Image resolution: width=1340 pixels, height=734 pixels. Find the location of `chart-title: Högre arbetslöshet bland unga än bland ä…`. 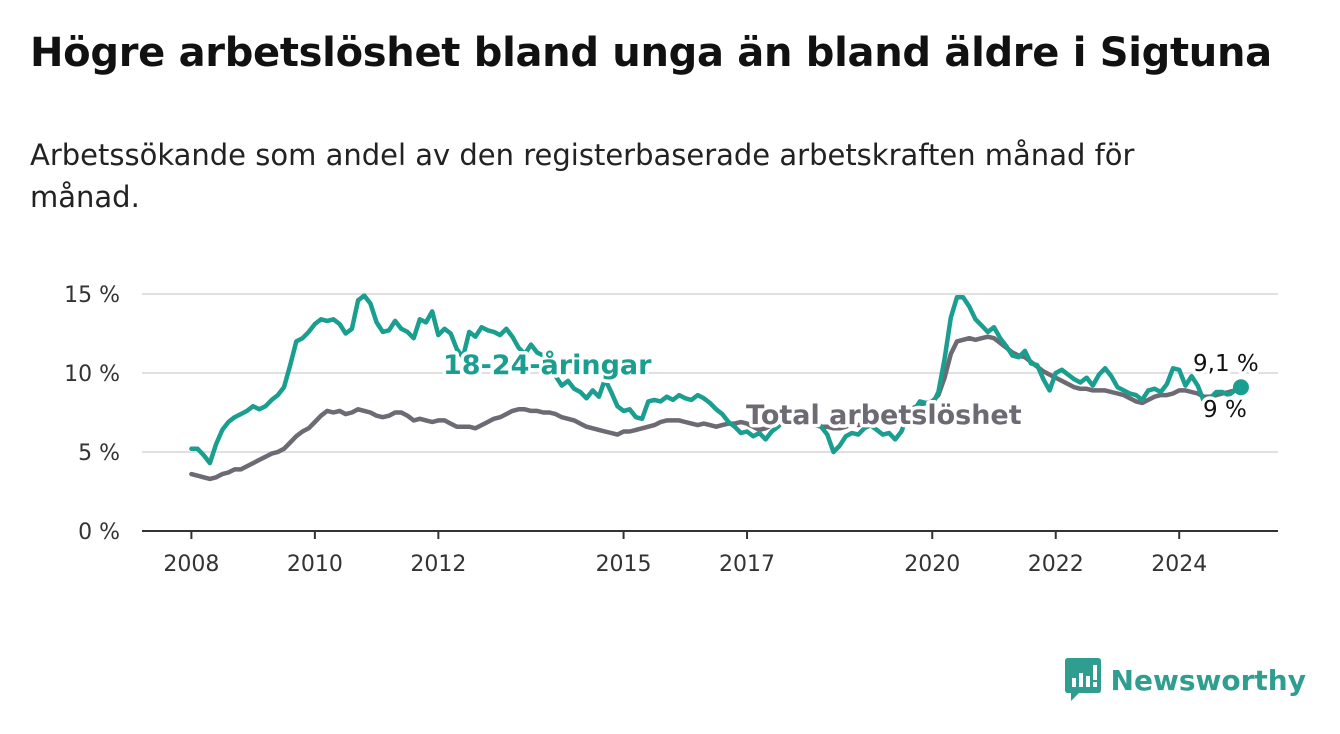

chart-title: Högre arbetslöshet bland unga än bland ä… is located at coordinates (651, 53).